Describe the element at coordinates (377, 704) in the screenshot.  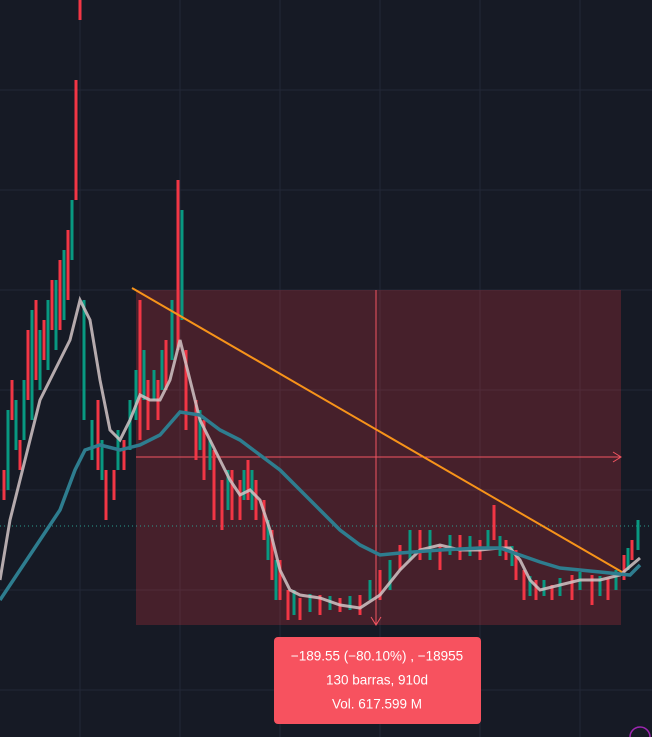
I see `tooltip-volume: Vol. 617.599 M` at that location.